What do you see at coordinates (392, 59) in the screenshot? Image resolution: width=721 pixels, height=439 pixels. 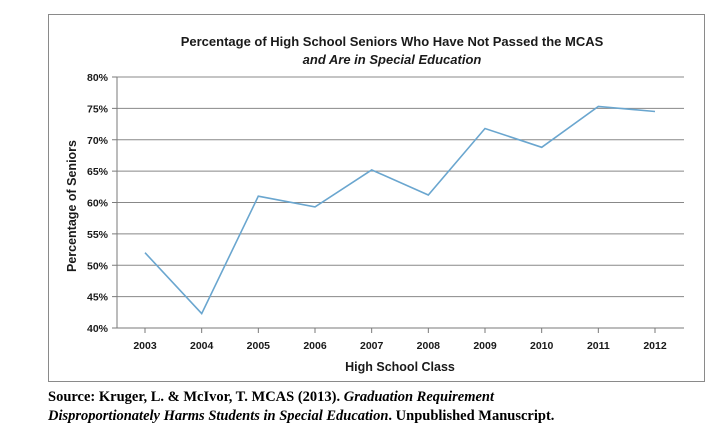 I see `chart-subtitle: and Are in Special Education` at bounding box center [392, 59].